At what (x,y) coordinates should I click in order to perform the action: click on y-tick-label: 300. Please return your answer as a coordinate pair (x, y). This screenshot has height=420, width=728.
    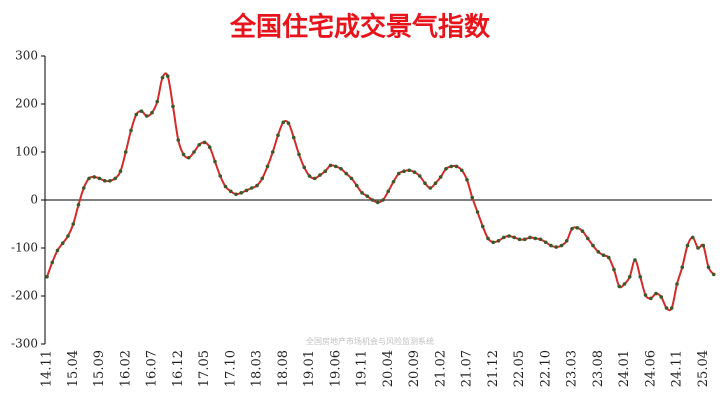
    Looking at the image, I should click on (26, 56).